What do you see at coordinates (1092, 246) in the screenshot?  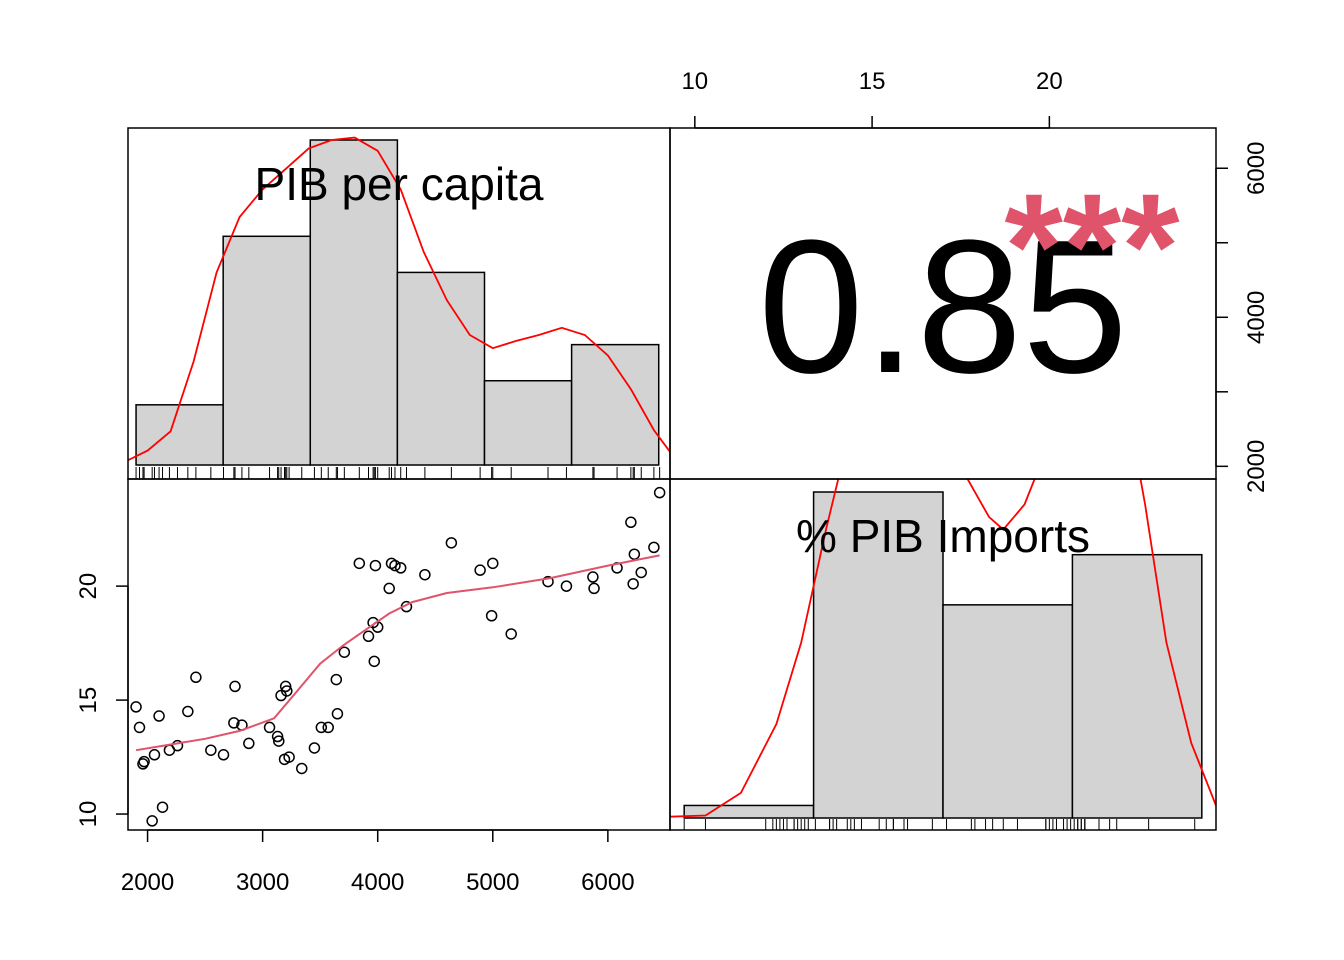 I see `correlation-stars: ***` at bounding box center [1092, 246].